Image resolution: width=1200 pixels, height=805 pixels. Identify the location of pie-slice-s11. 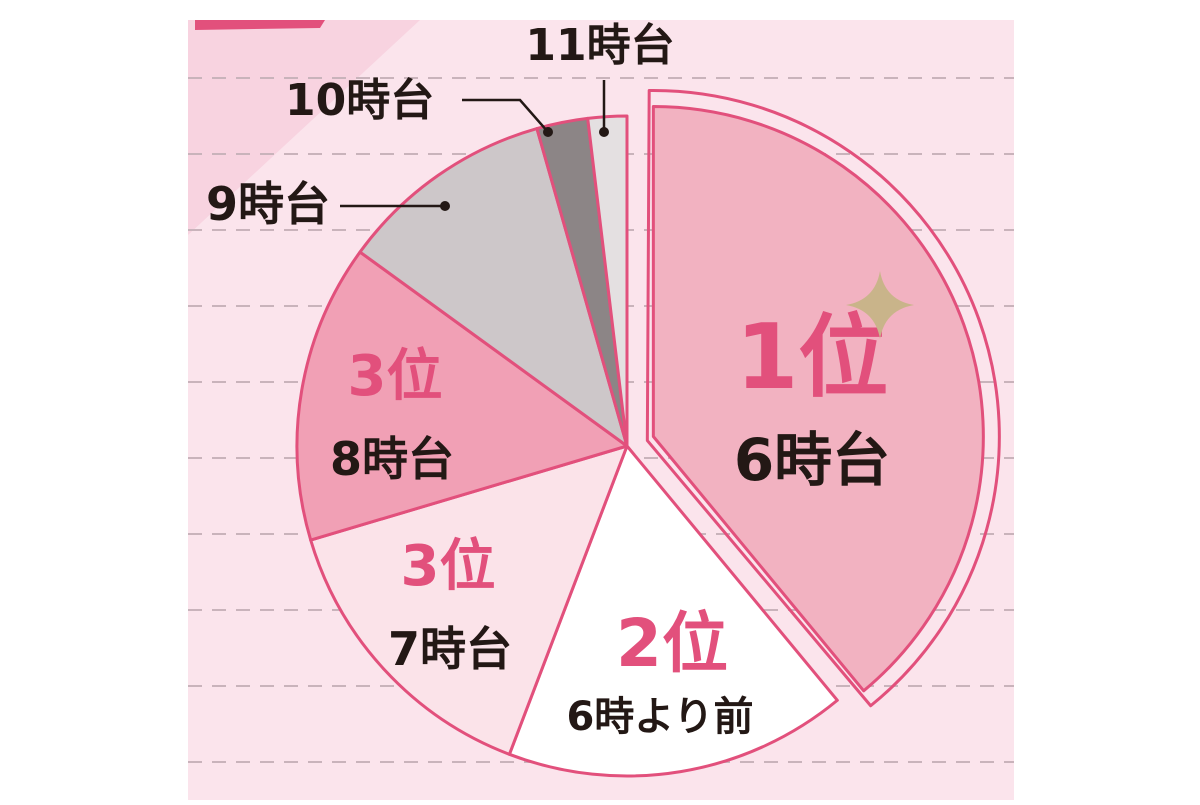
(607, 281).